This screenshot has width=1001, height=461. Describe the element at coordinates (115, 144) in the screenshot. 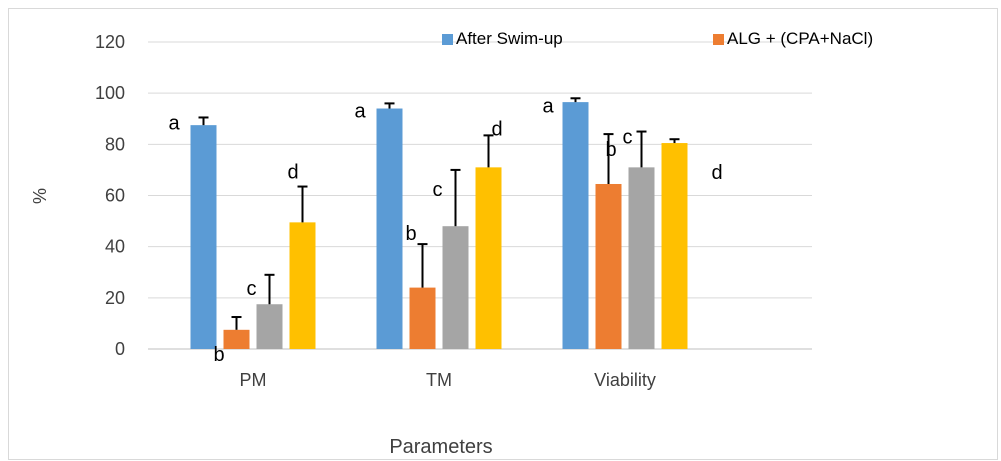

I see `y-tick-label: 80` at that location.